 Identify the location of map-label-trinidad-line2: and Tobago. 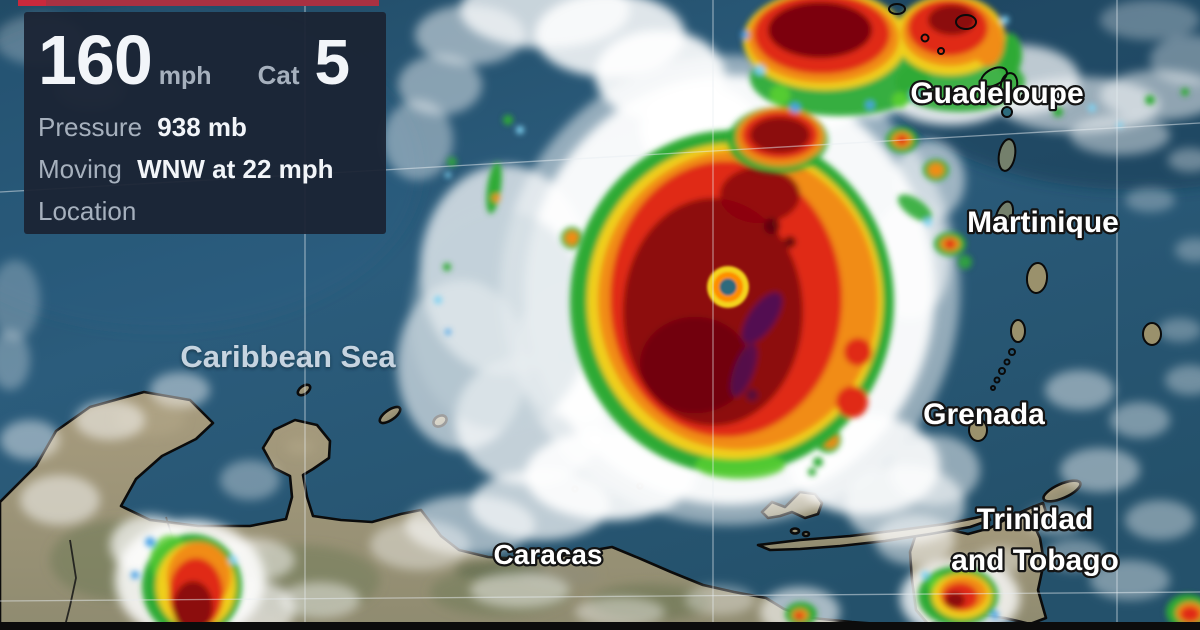
(1035, 560).